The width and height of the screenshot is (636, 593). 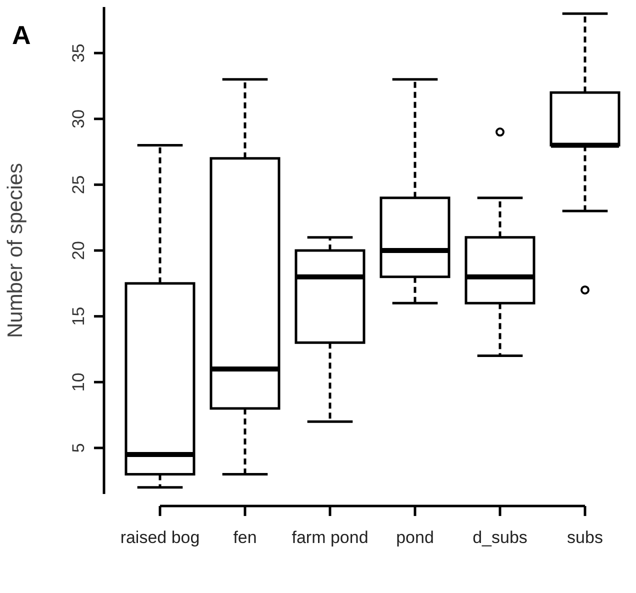 What do you see at coordinates (330, 537) in the screenshot?
I see `x-tick-label: farm pond` at bounding box center [330, 537].